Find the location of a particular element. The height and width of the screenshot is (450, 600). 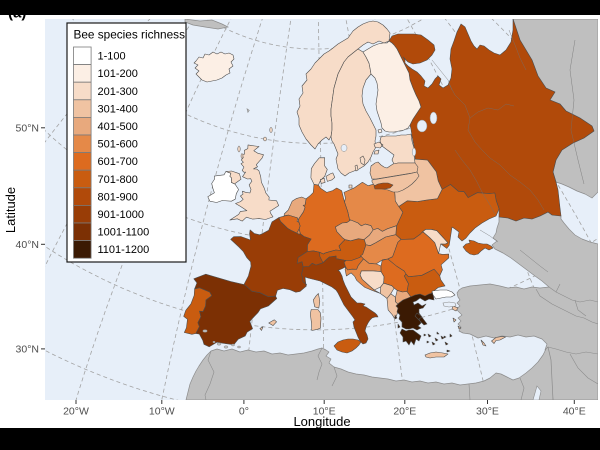

svg-text: 0° is located at coordinates (244, 412).